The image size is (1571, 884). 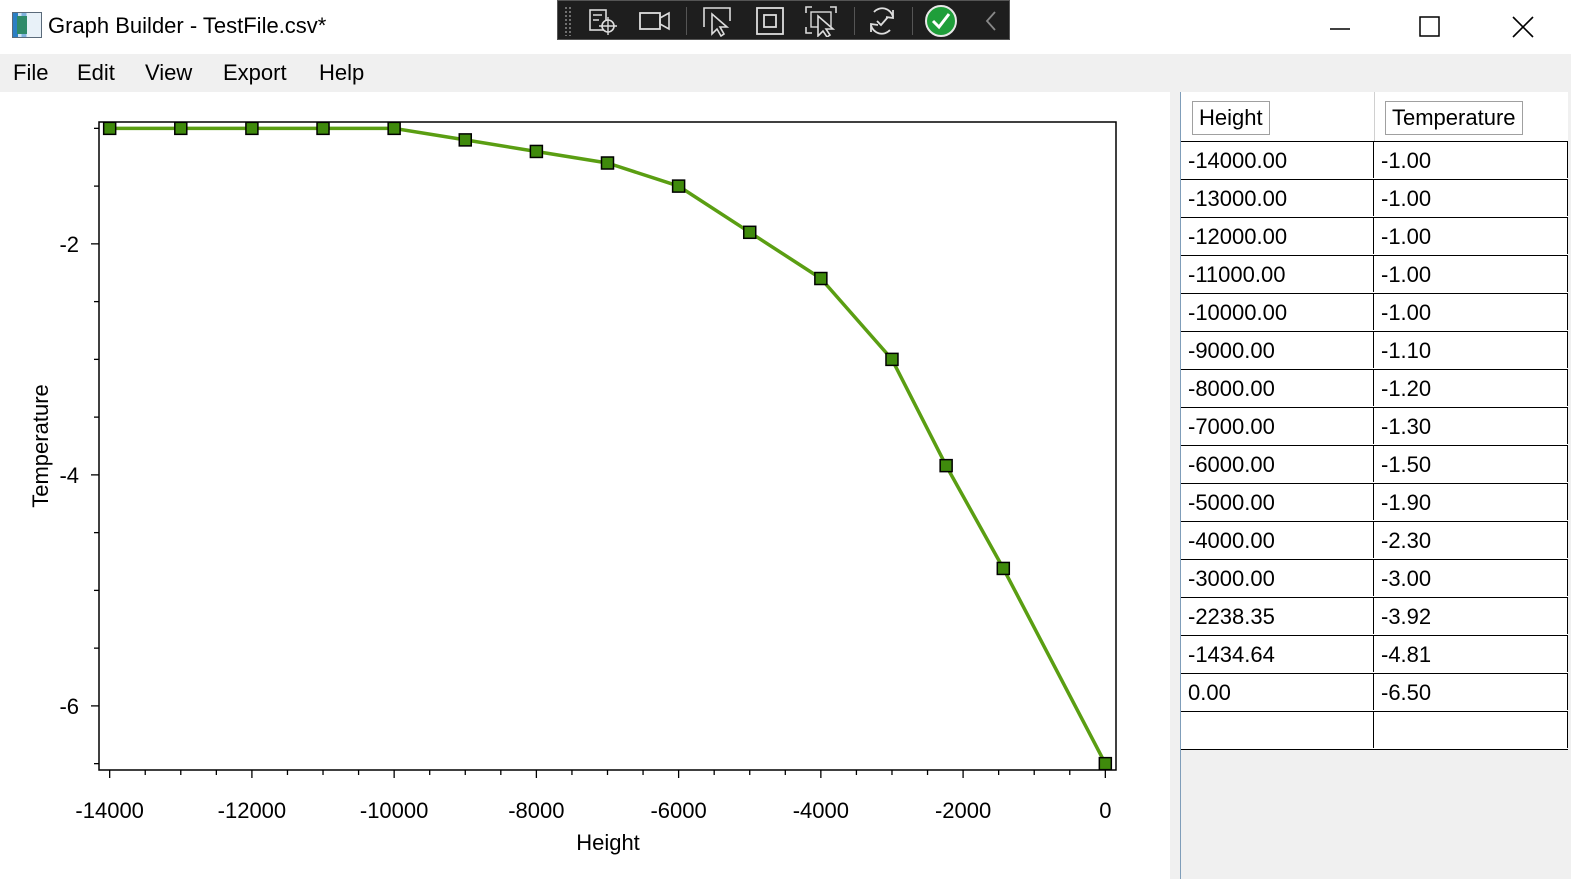 I want to click on status-ok-button, so click(x=941, y=21).